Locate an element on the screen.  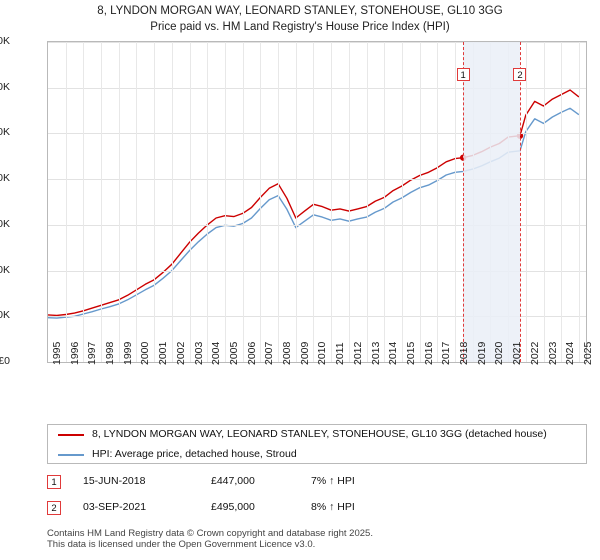
y-axis-tick: £300K is located at coordinates (5, 223).